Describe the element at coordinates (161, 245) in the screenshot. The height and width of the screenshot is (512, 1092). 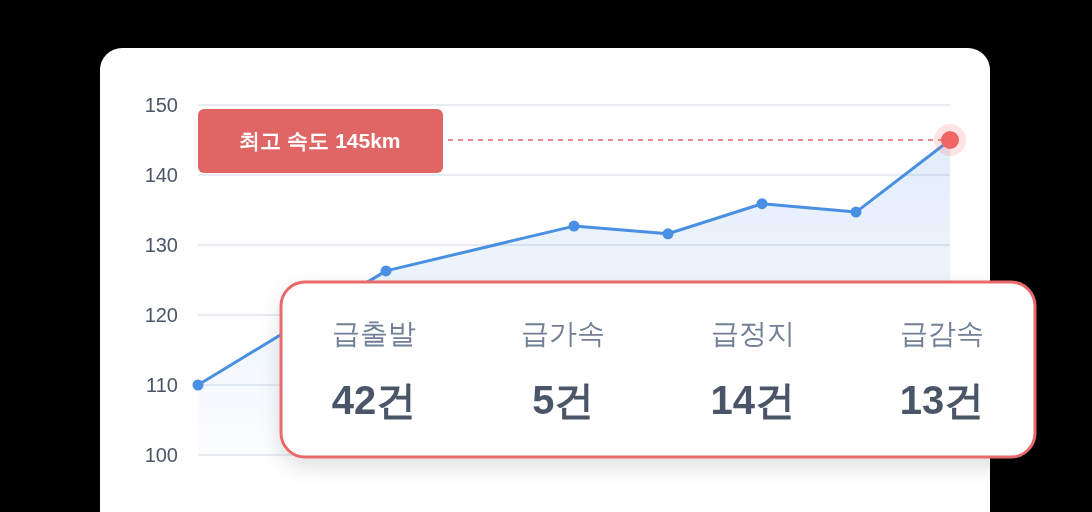
I see `y-tick-label: 130` at that location.